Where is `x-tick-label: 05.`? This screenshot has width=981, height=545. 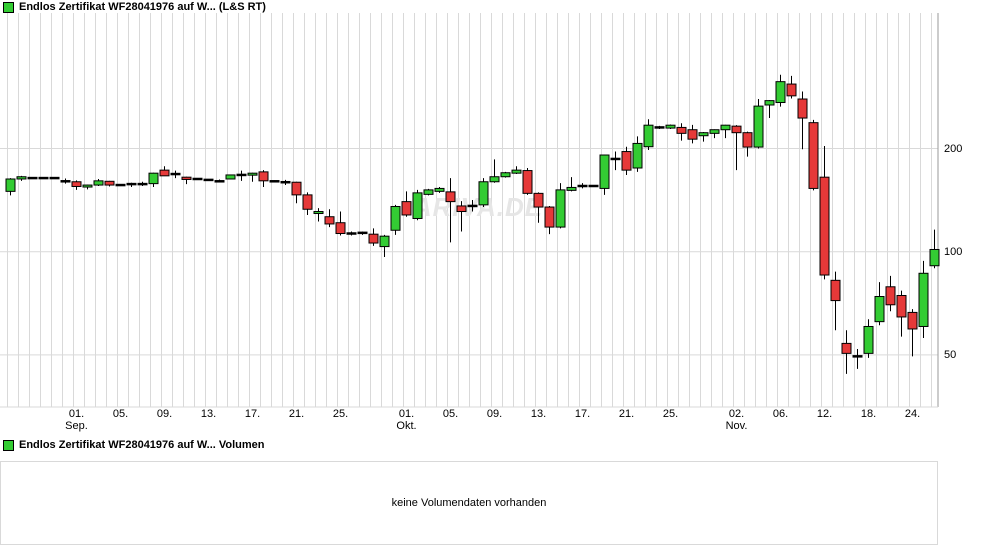 x-tick-label: 05. is located at coordinates (120, 414).